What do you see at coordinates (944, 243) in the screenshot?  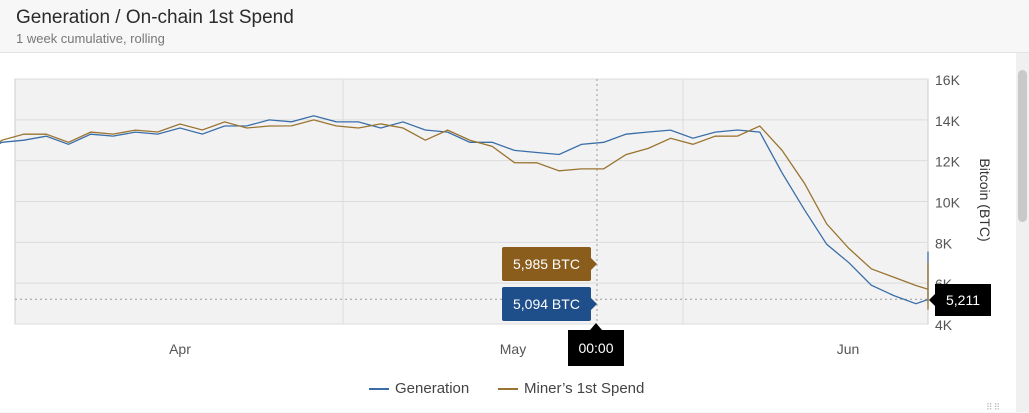 I see `y-tick-label: 8K` at bounding box center [944, 243].